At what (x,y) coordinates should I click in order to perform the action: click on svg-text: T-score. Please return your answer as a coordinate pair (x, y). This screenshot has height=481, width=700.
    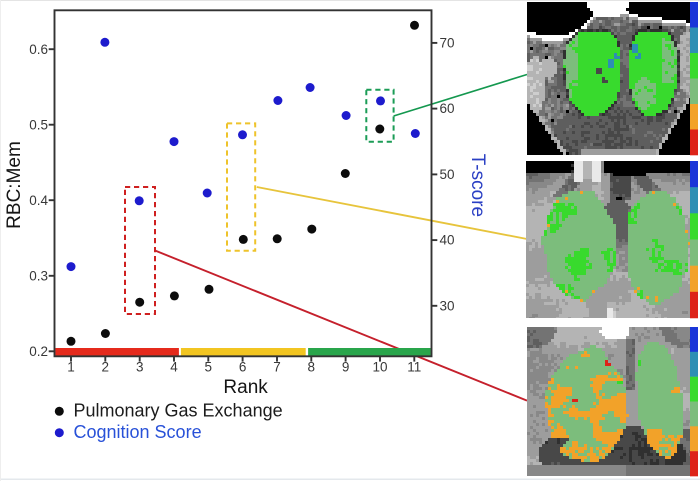
    Looking at the image, I should click on (477, 185).